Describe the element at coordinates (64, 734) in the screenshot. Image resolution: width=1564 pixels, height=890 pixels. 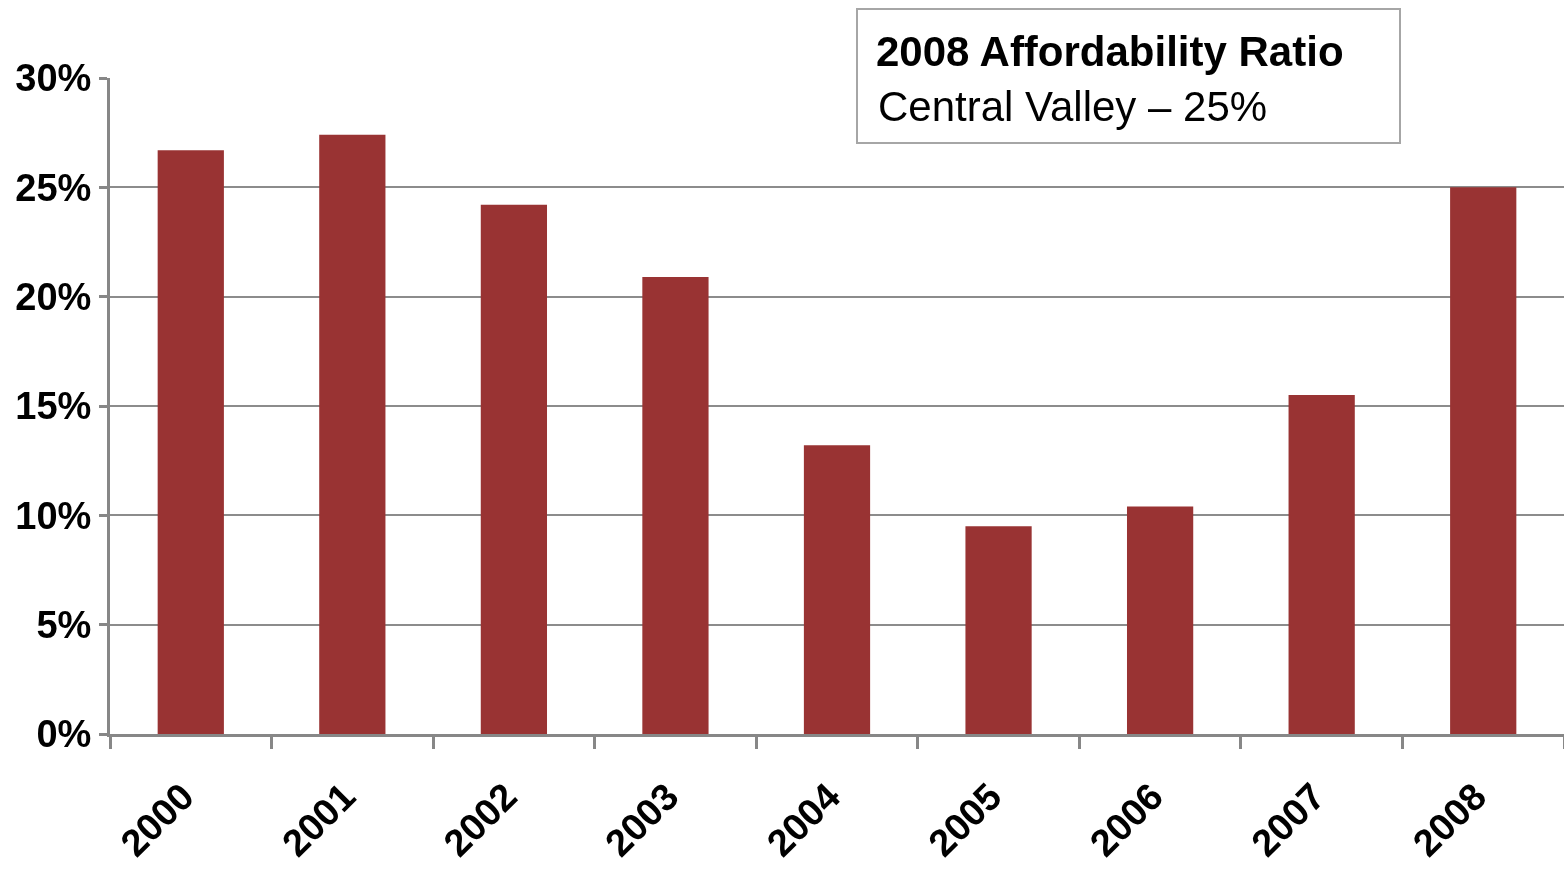
I see `y-tick-label: 0%` at that location.